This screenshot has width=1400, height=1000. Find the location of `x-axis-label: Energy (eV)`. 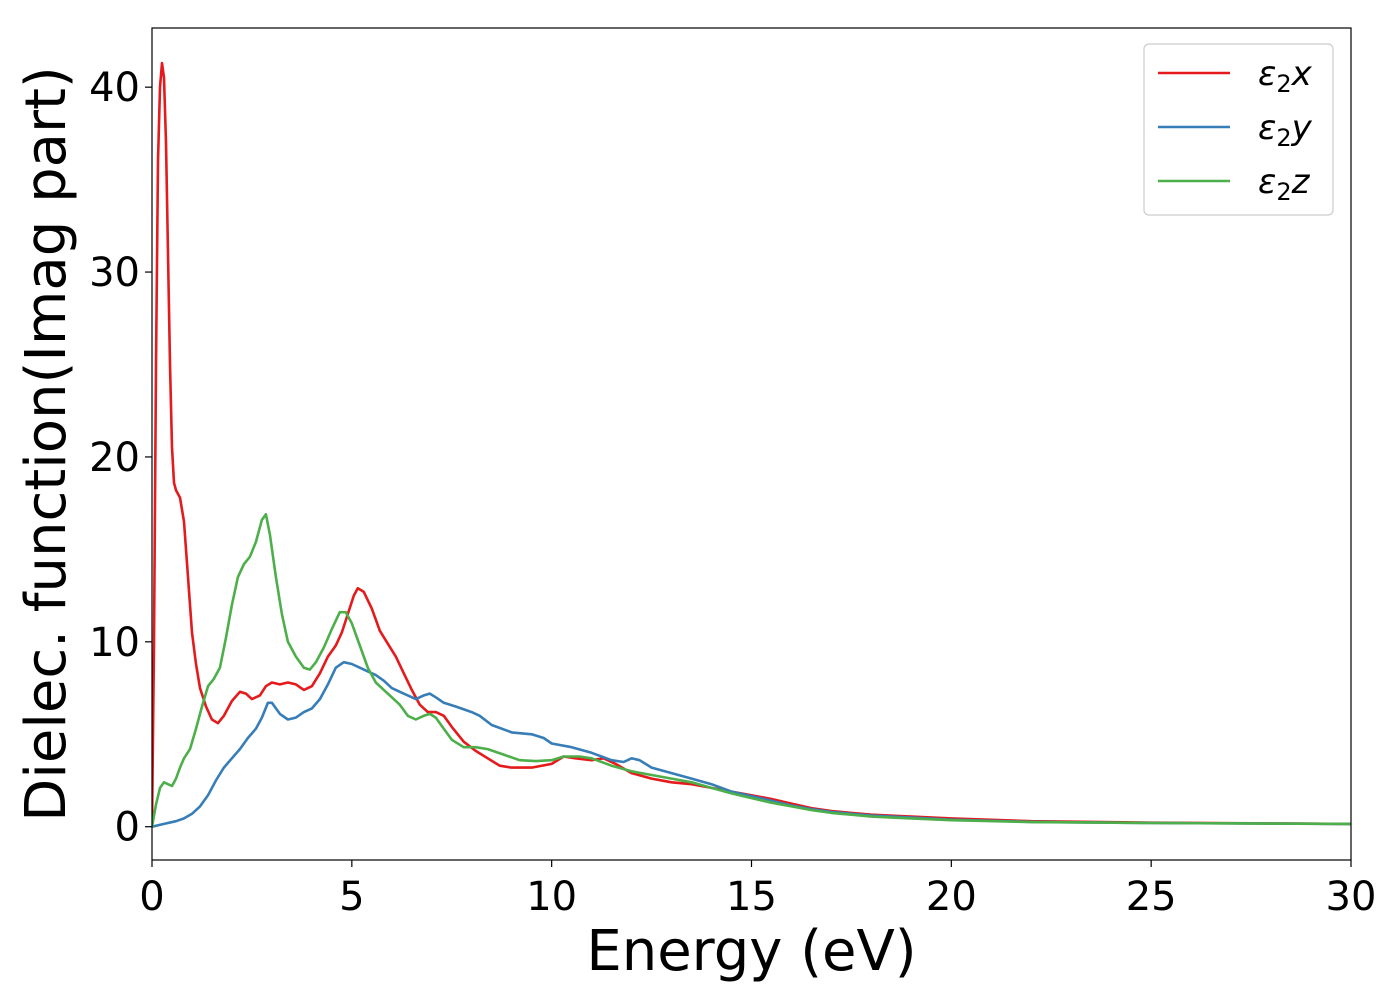

x-axis-label: Energy (eV) is located at coordinates (751, 951).